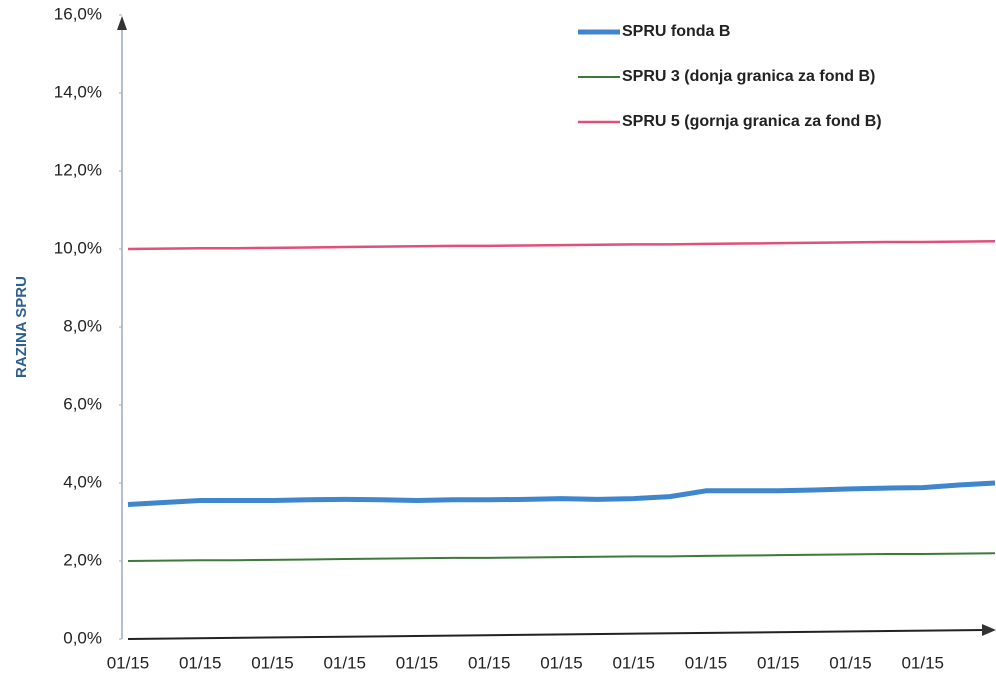  Describe the element at coordinates (78, 169) in the screenshot. I see `y-tick-label: 12,0%` at that location.